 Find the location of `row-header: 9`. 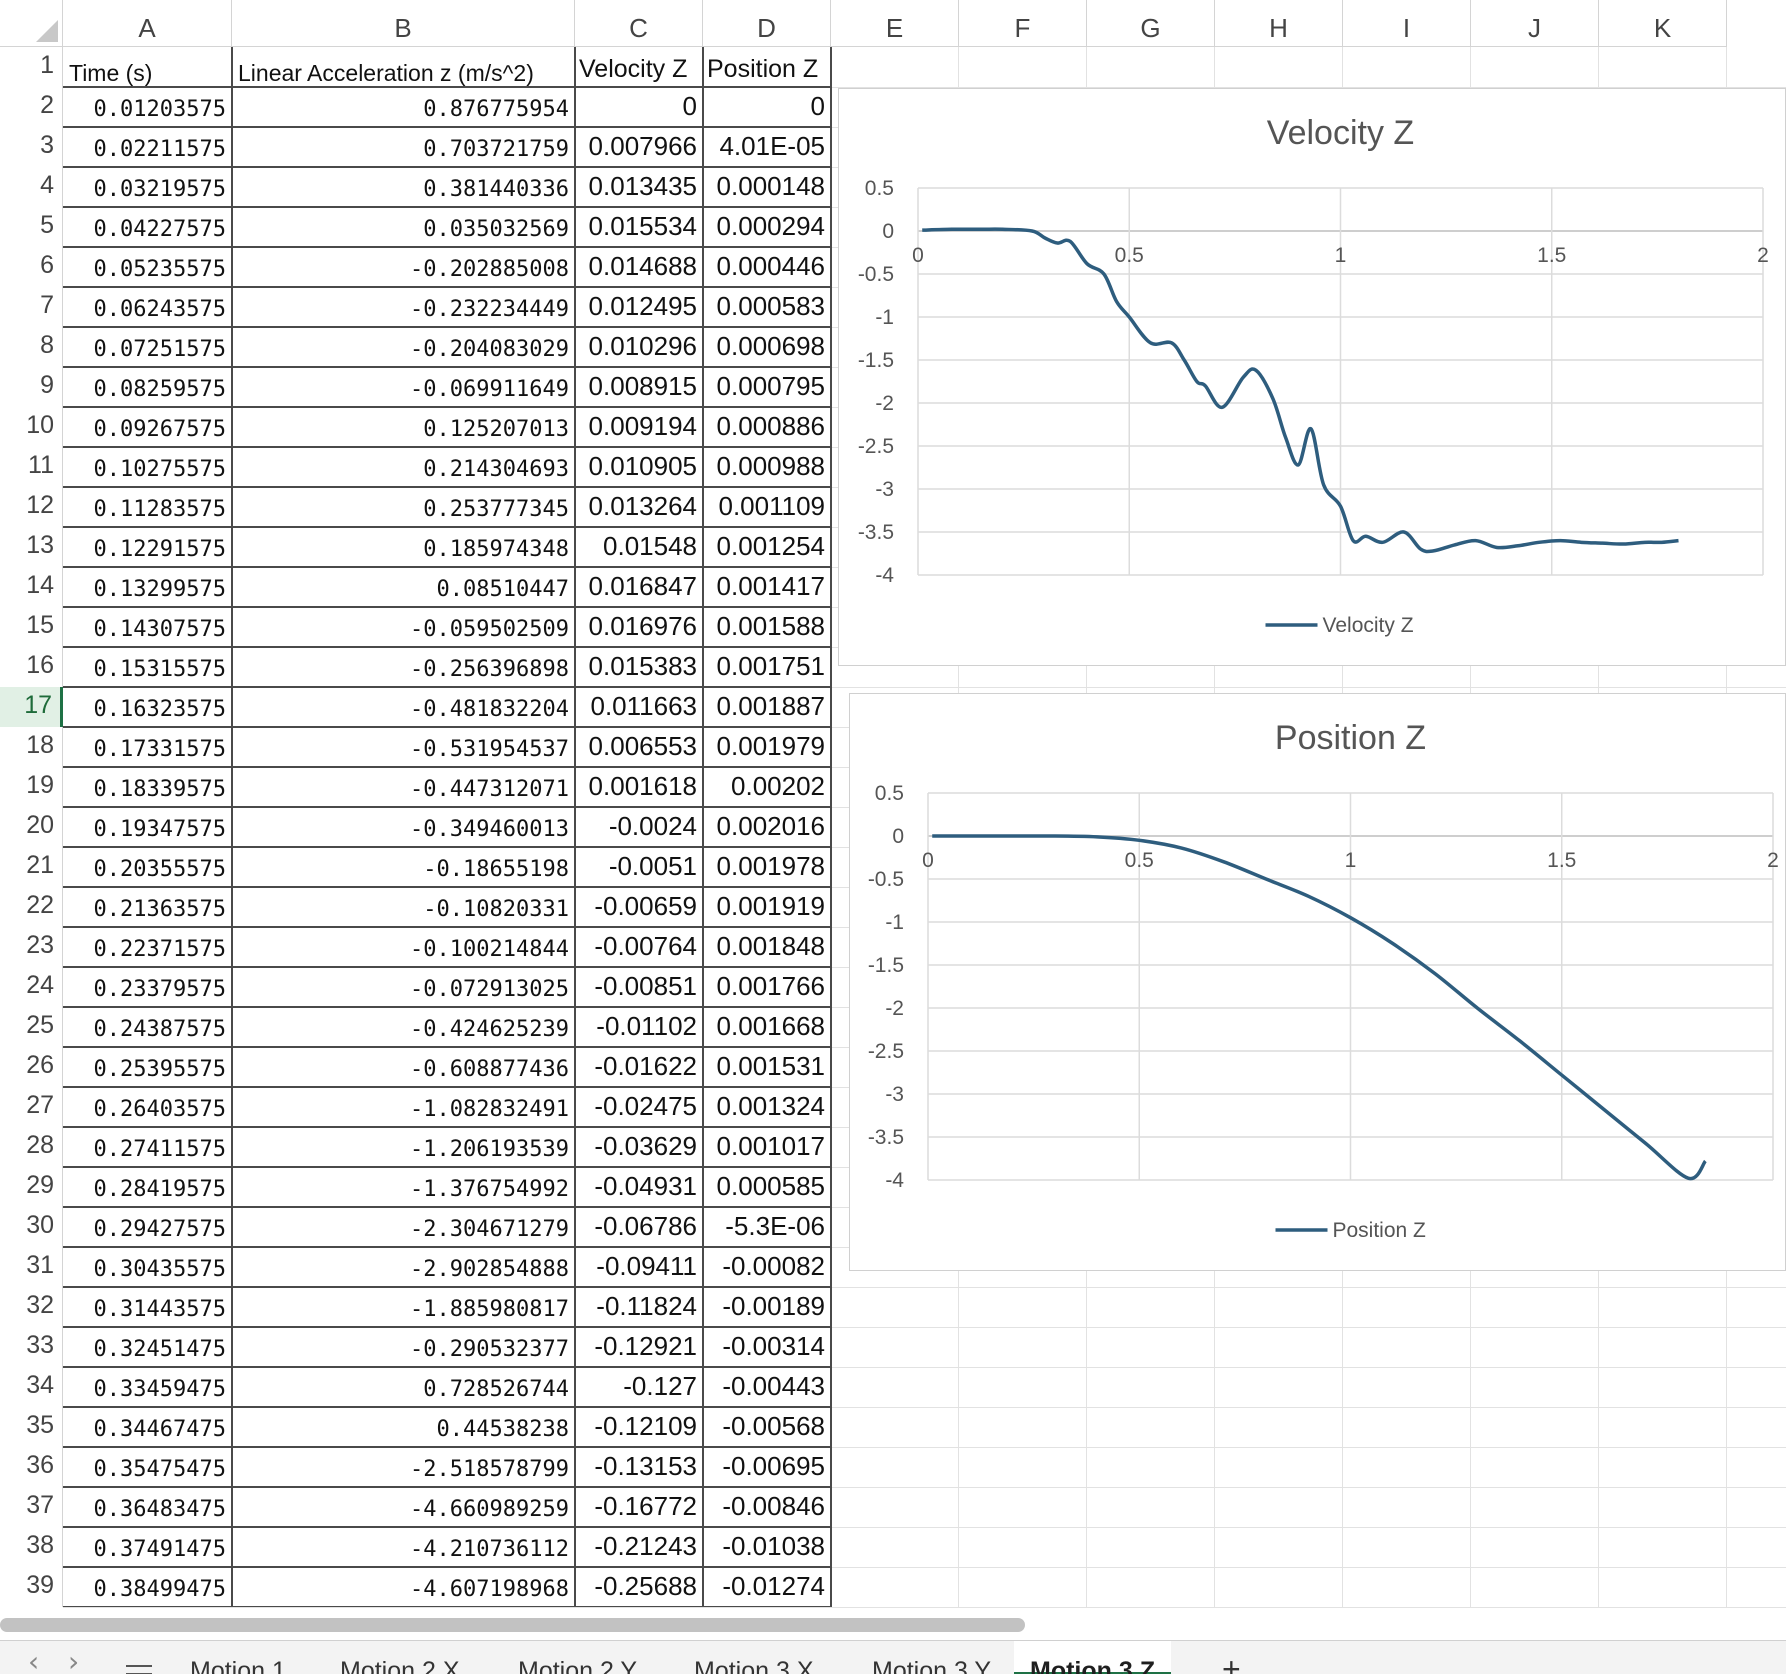

row-header: 9 is located at coordinates (31, 387).